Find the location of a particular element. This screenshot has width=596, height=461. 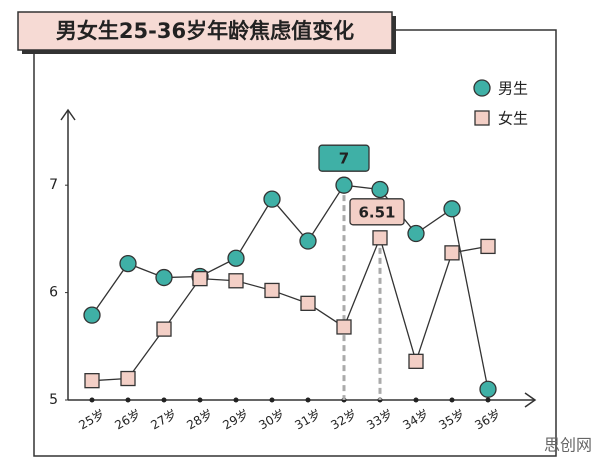

title-box is located at coordinates (205, 31).